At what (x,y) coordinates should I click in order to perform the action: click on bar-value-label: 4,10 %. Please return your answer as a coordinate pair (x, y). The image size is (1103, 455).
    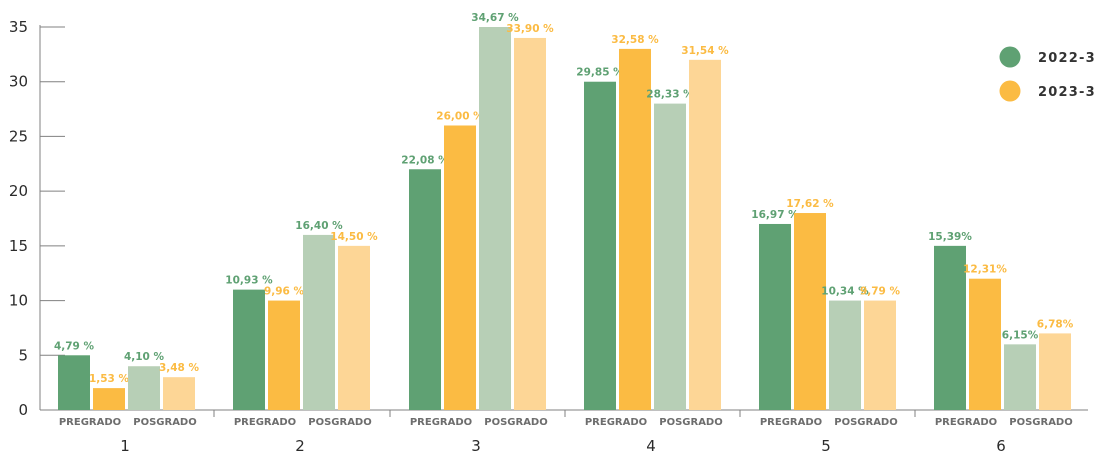
    Looking at the image, I should click on (144, 357).